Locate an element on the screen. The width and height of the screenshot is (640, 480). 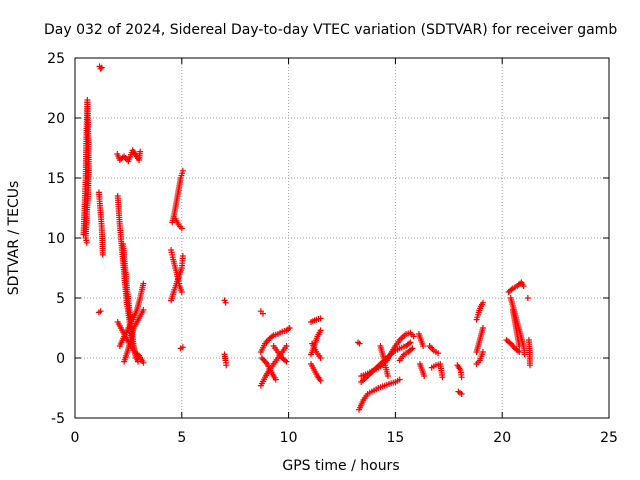
x-tick-label: 10 is located at coordinates (289, 438).